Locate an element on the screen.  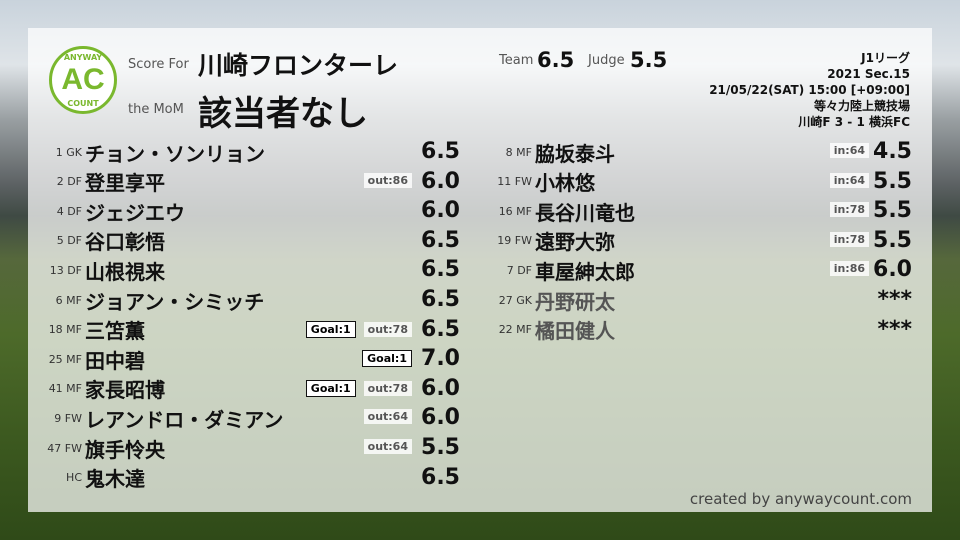
player-row: 13 DF 山根視来 is located at coordinates (97, 270).